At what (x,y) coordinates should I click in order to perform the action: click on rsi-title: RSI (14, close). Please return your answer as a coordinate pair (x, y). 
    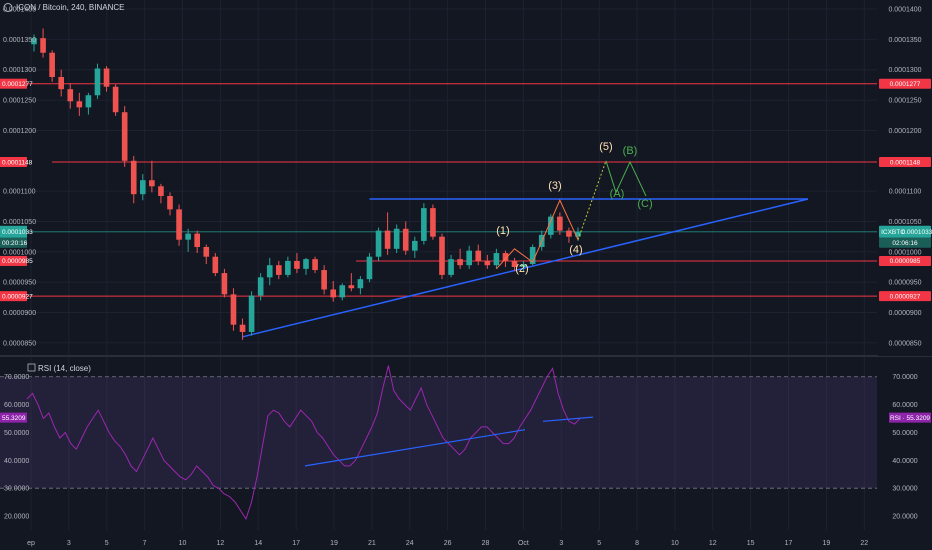
    Looking at the image, I should click on (64, 368).